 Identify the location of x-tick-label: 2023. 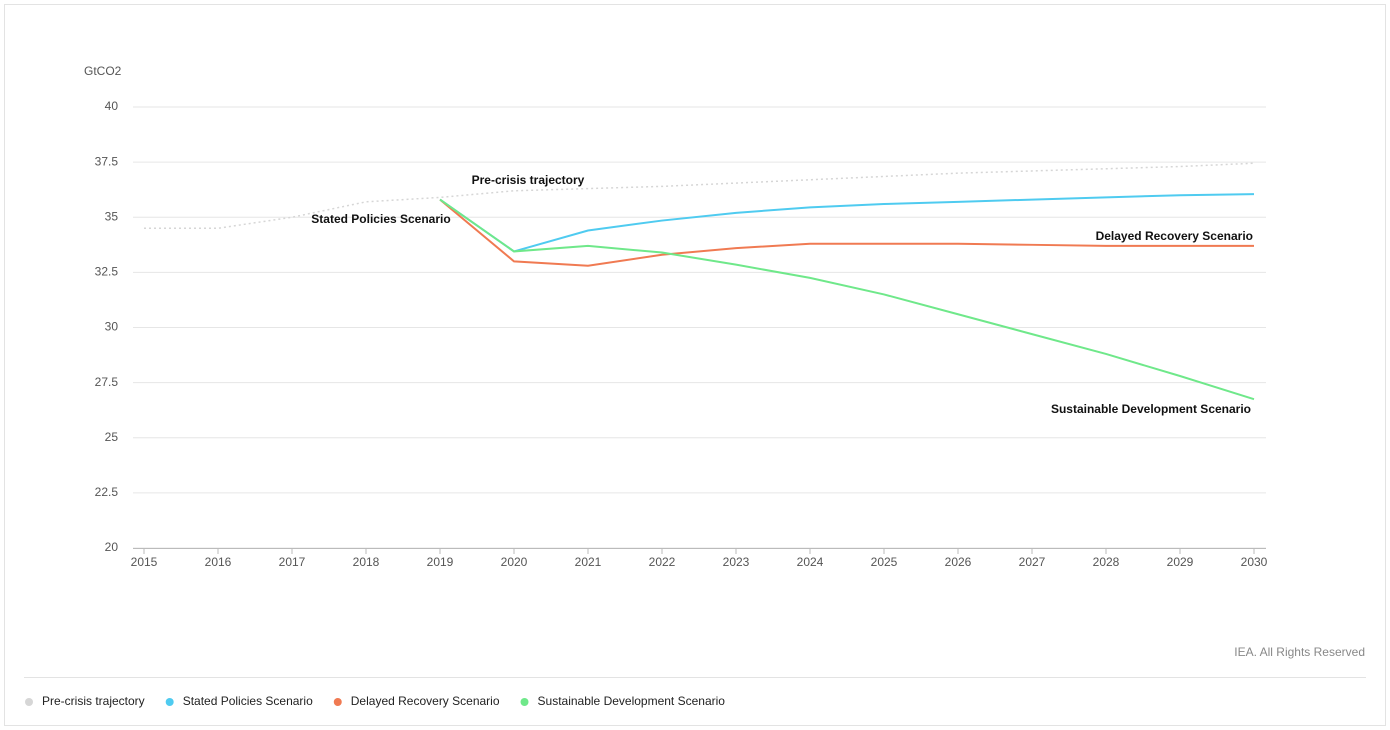
(736, 562).